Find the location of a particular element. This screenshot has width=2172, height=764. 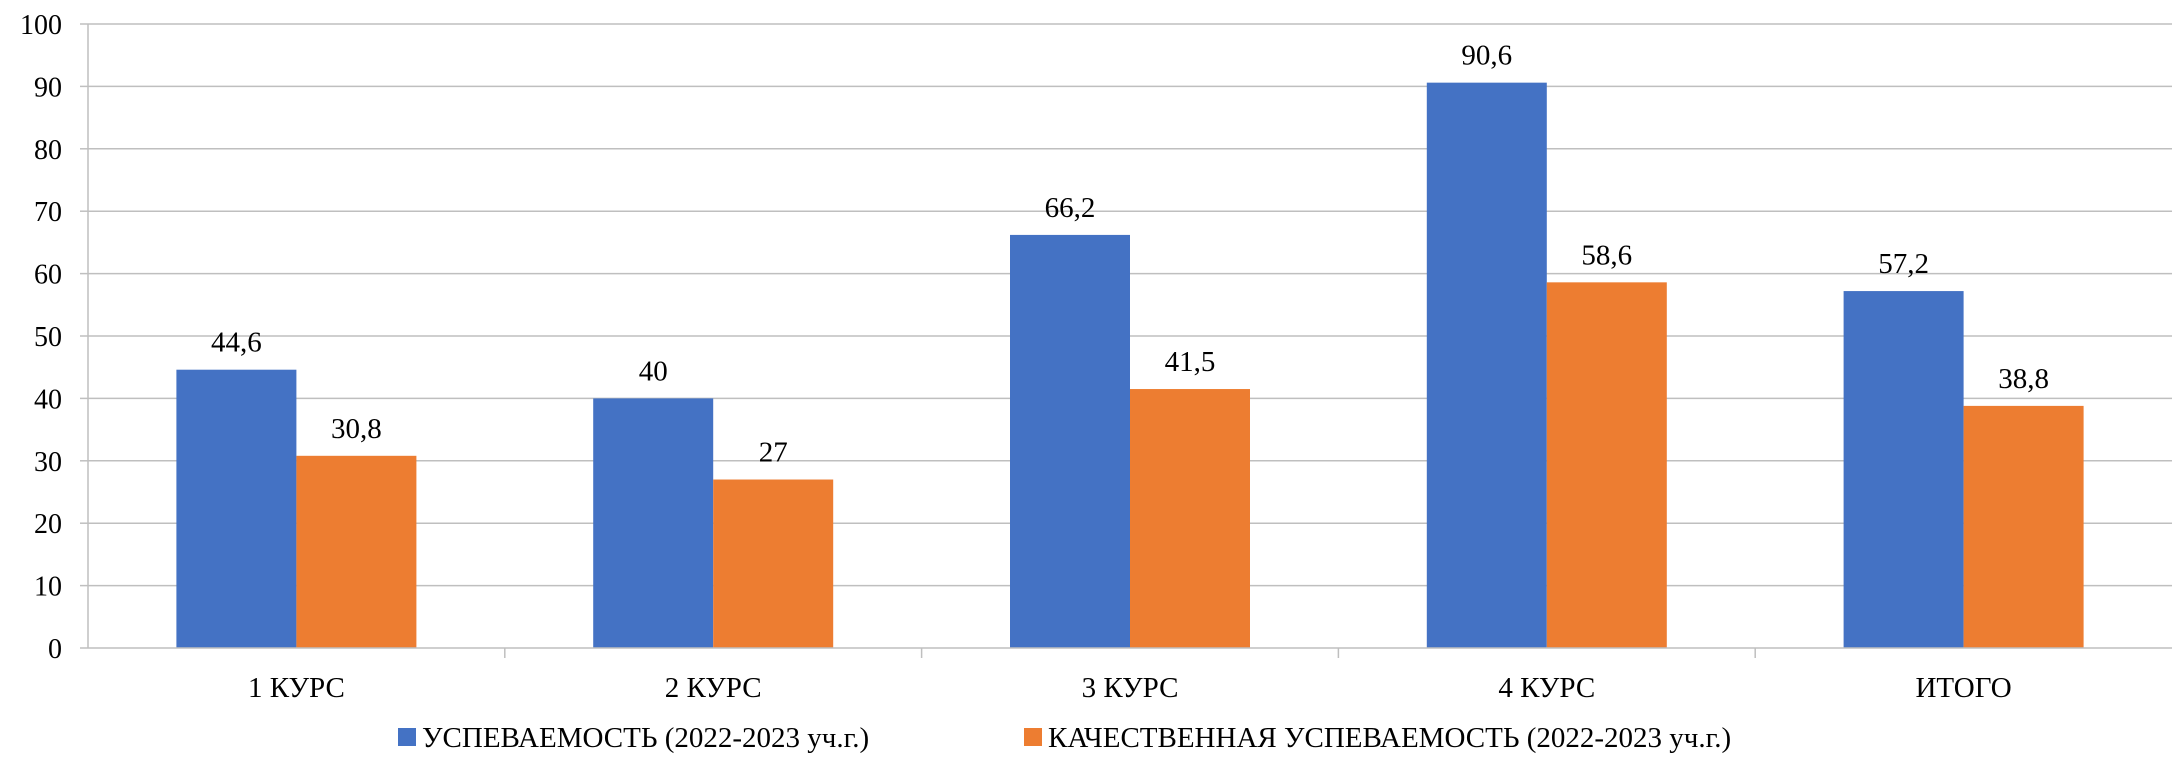

x-category-label: 3 КУРС is located at coordinates (1130, 688).